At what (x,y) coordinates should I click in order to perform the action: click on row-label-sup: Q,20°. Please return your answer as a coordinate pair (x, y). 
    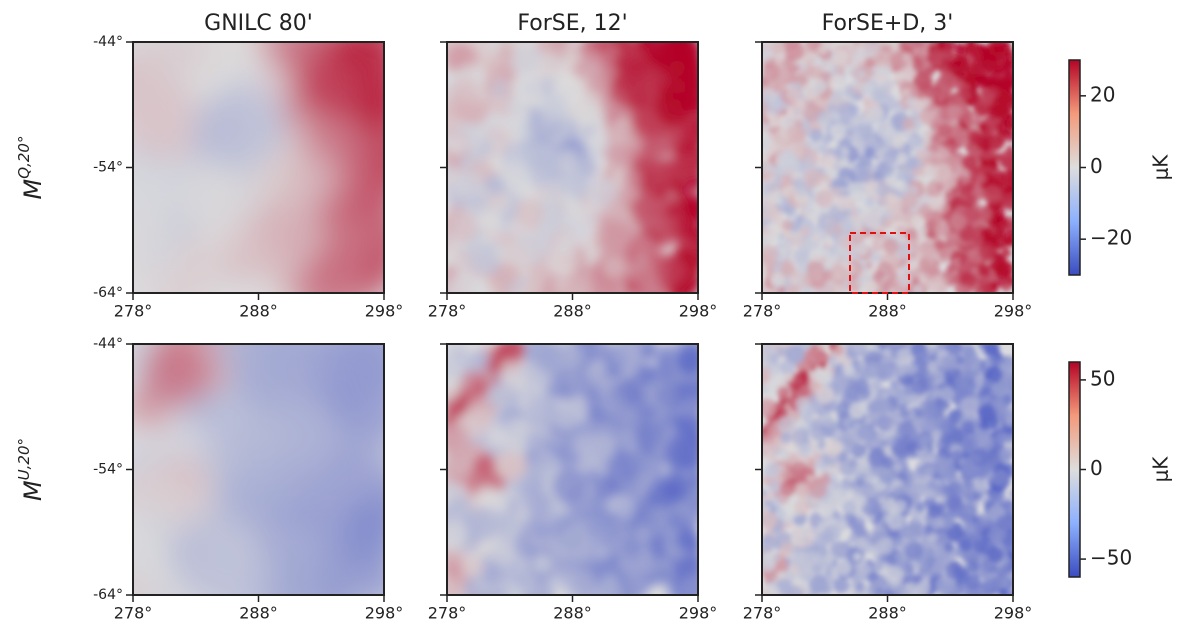
    Looking at the image, I should click on (24, 157).